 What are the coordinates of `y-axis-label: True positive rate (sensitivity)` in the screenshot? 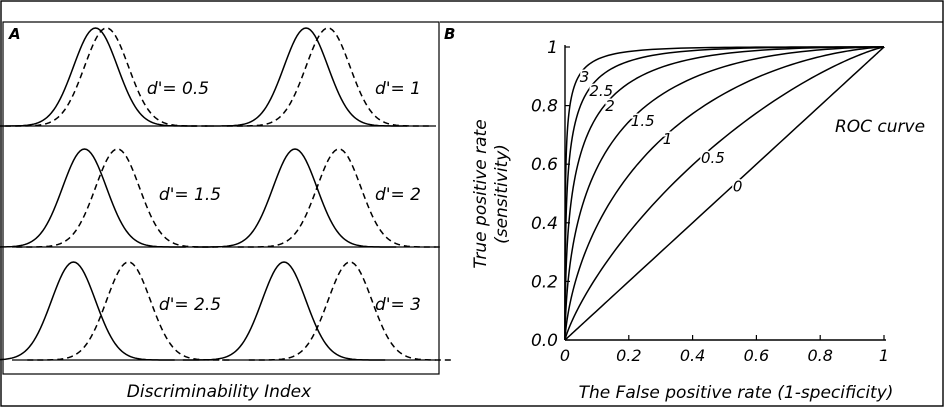 It's located at (491, 193).